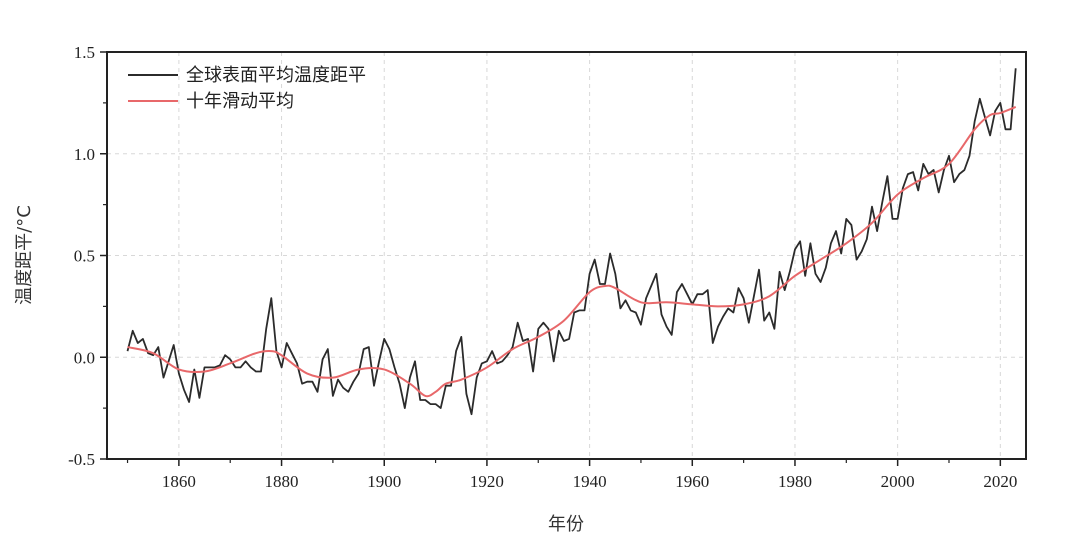 The height and width of the screenshot is (540, 1080). What do you see at coordinates (487, 481) in the screenshot?
I see `x-tick-label: 1920` at bounding box center [487, 481].